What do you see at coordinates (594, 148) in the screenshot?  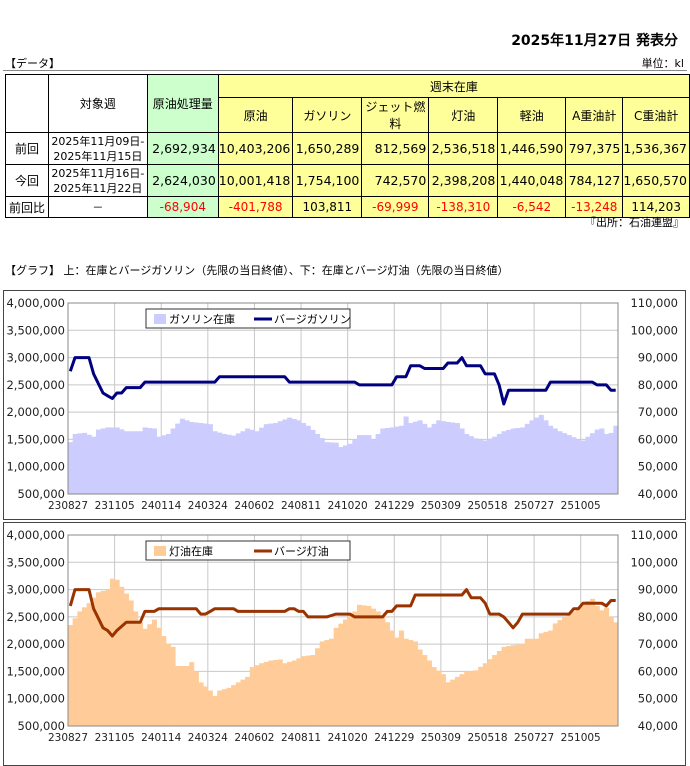 I see `value-cell: 797,375` at bounding box center [594, 148].